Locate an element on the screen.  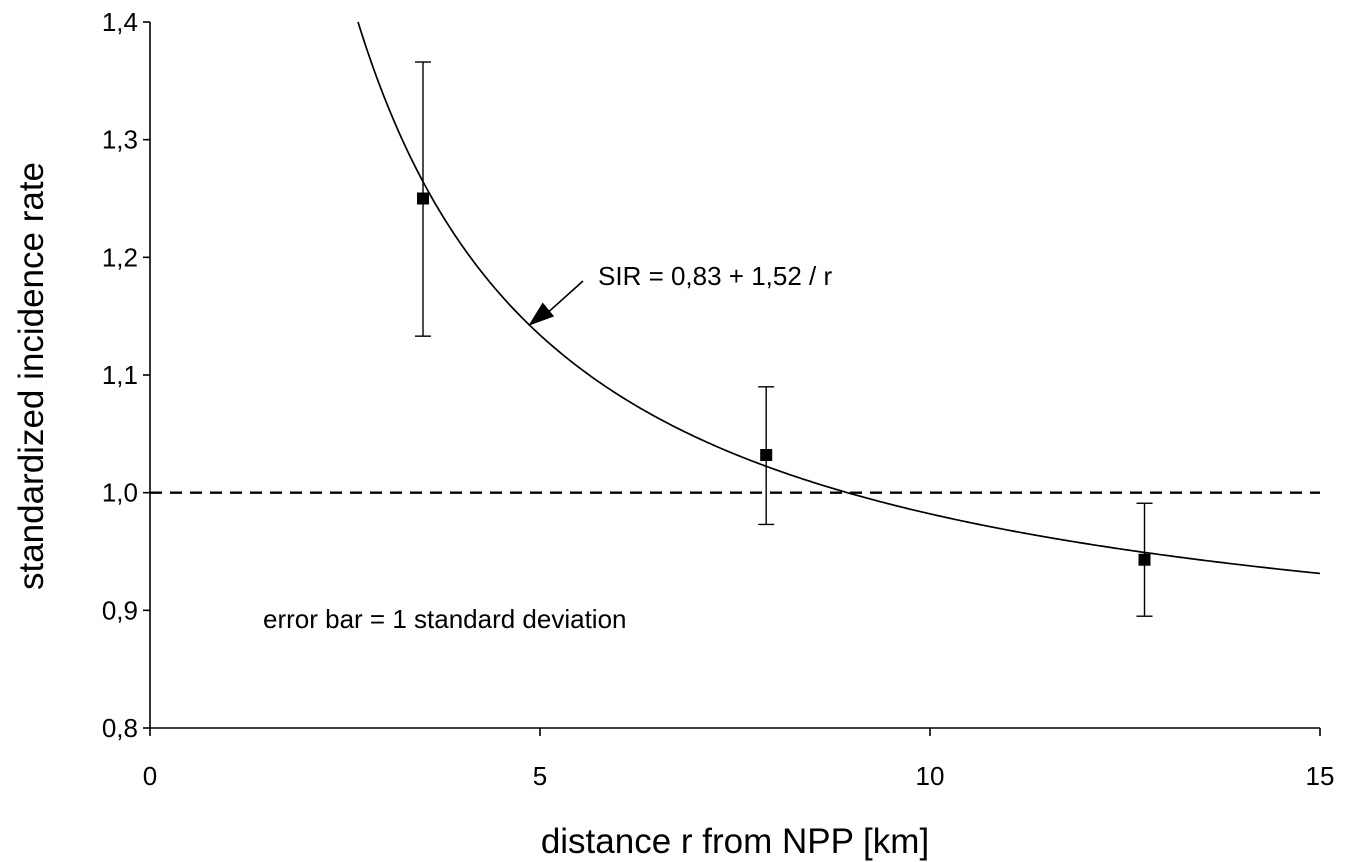
annotation-arrow-line is located at coordinates (564, 297).